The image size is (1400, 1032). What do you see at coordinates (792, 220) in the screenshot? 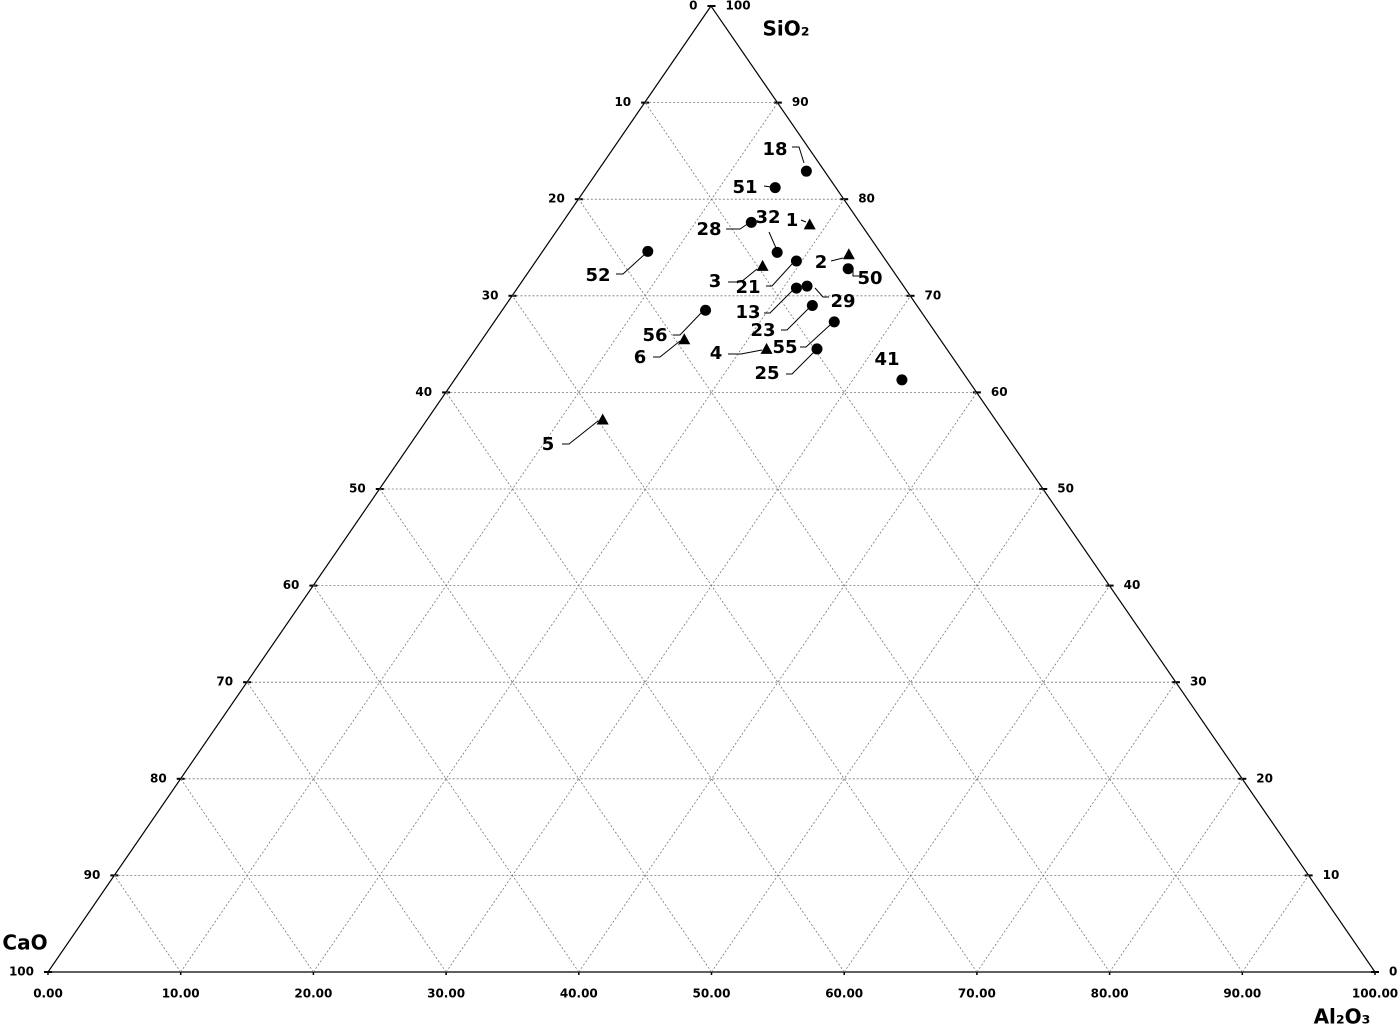
I see `point-label: 1` at bounding box center [792, 220].